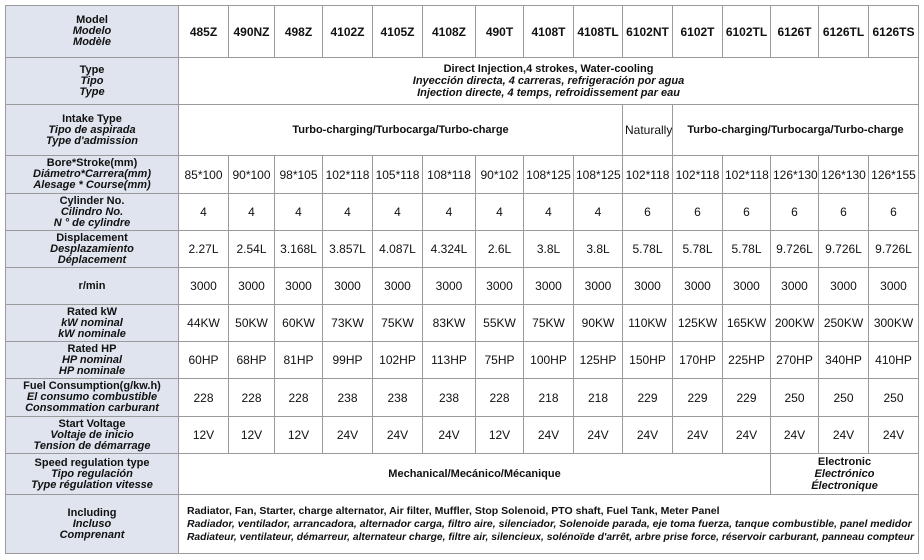  I want to click on model-name: 4102Z, so click(347, 31).